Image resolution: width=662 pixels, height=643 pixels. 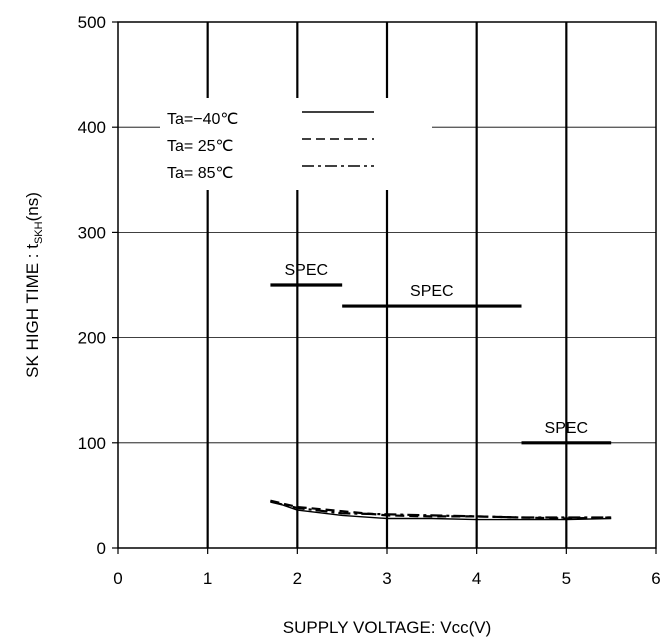 I want to click on x-tick-label: 5, so click(x=566, y=578).